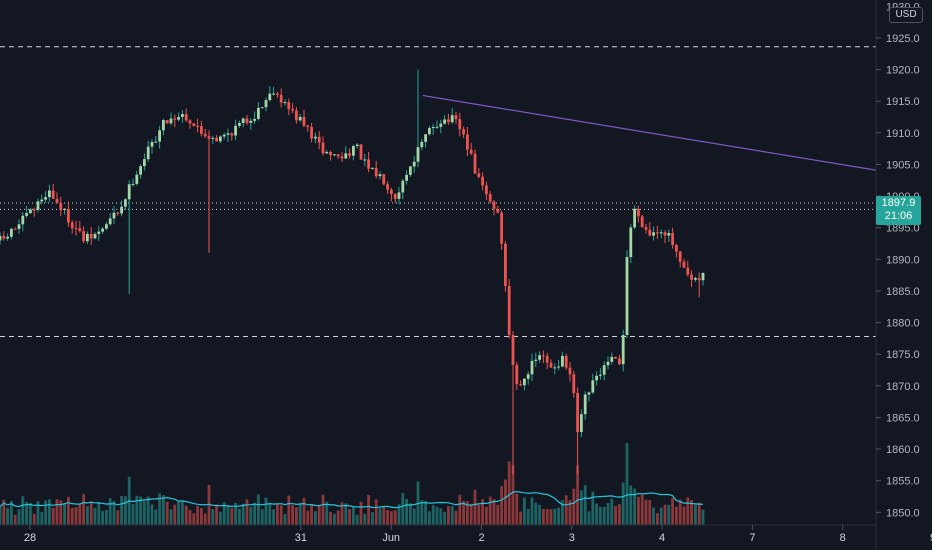 The height and width of the screenshot is (550, 932). Describe the element at coordinates (572, 538) in the screenshot. I see `x-tick-label: 3` at that location.